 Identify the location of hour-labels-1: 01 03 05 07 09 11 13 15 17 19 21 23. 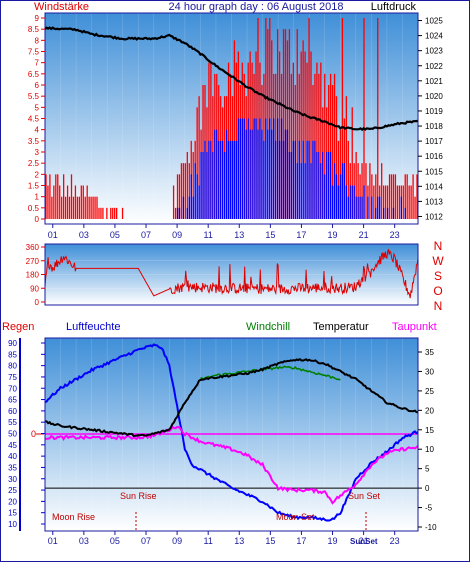
(224, 232).